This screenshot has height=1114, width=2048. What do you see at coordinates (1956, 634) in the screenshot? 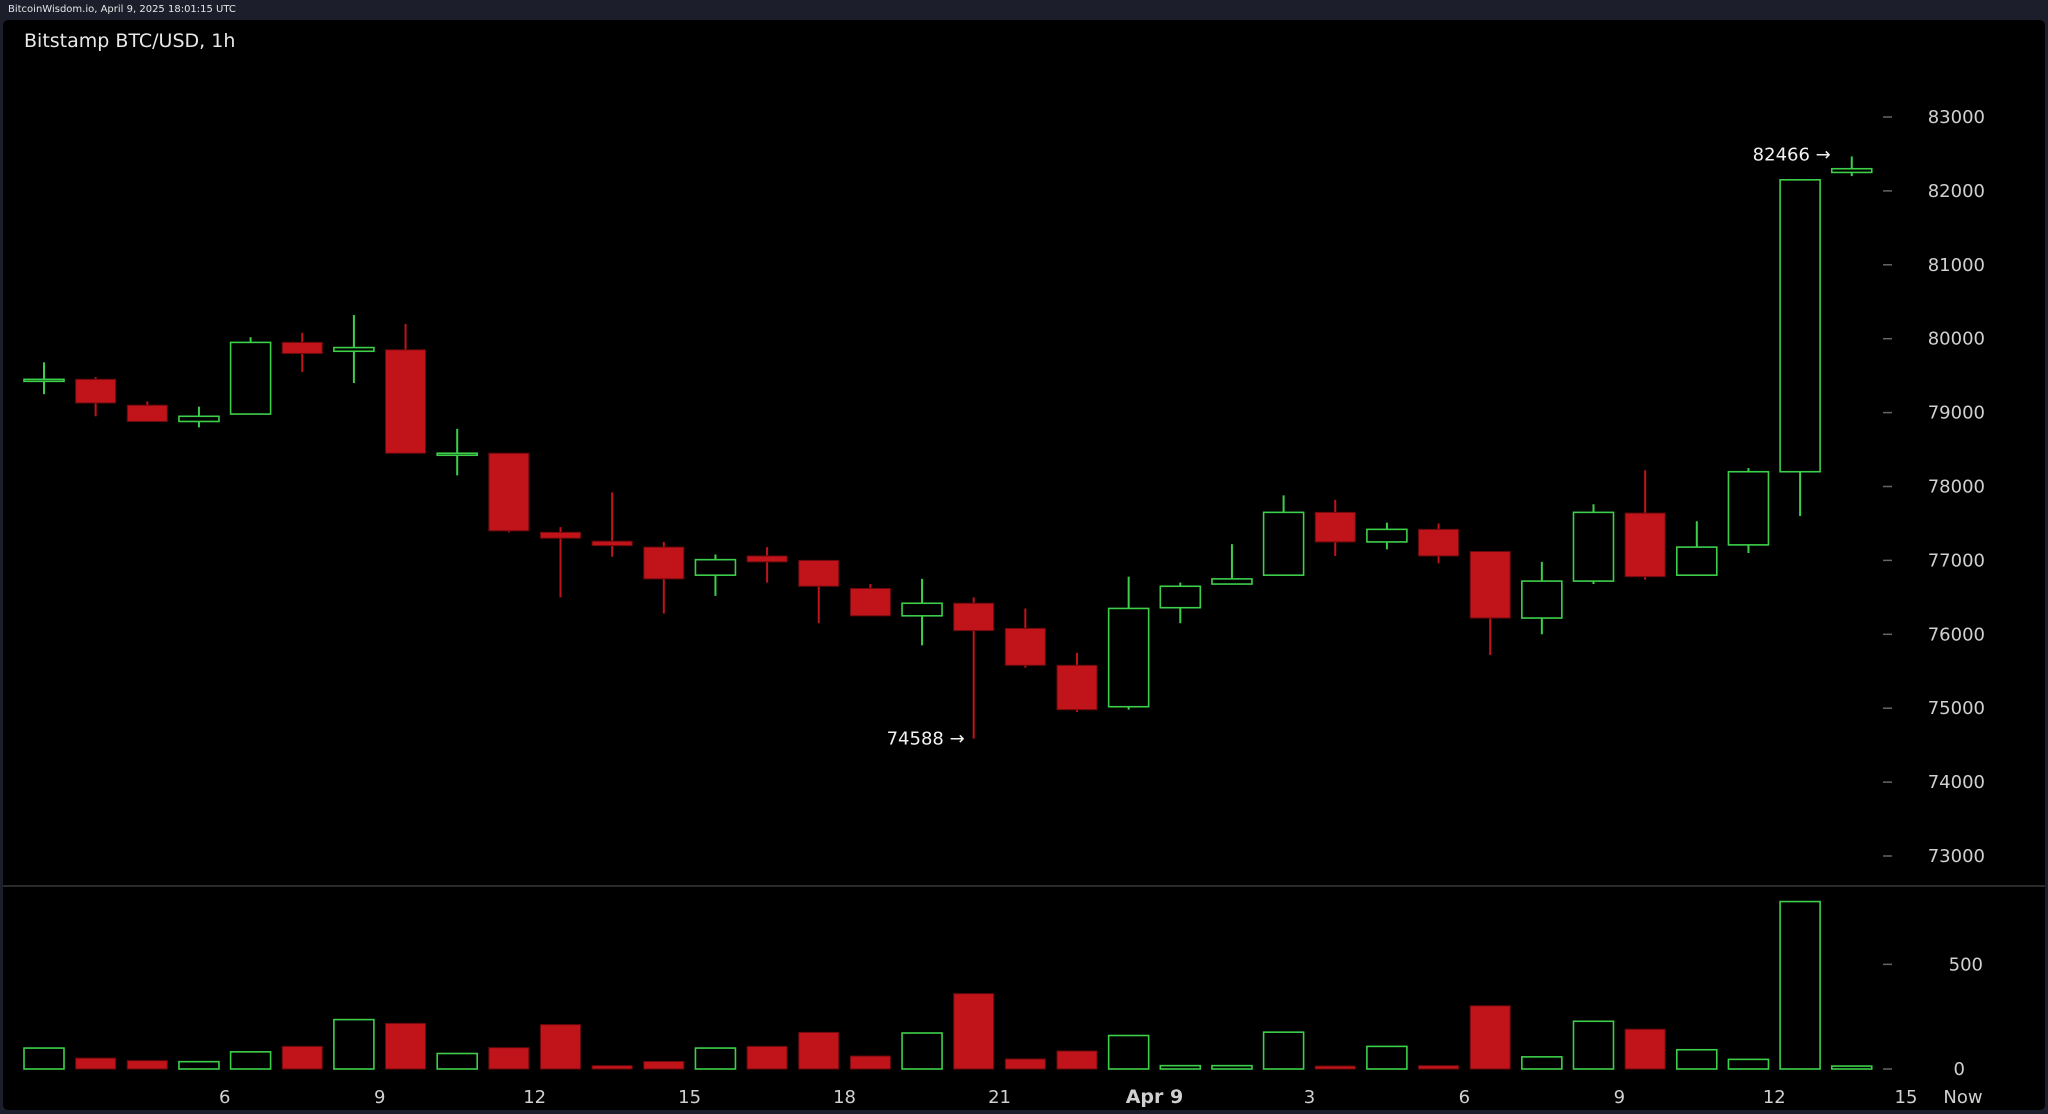
I see `price-axis-label: 76000` at bounding box center [1956, 634].